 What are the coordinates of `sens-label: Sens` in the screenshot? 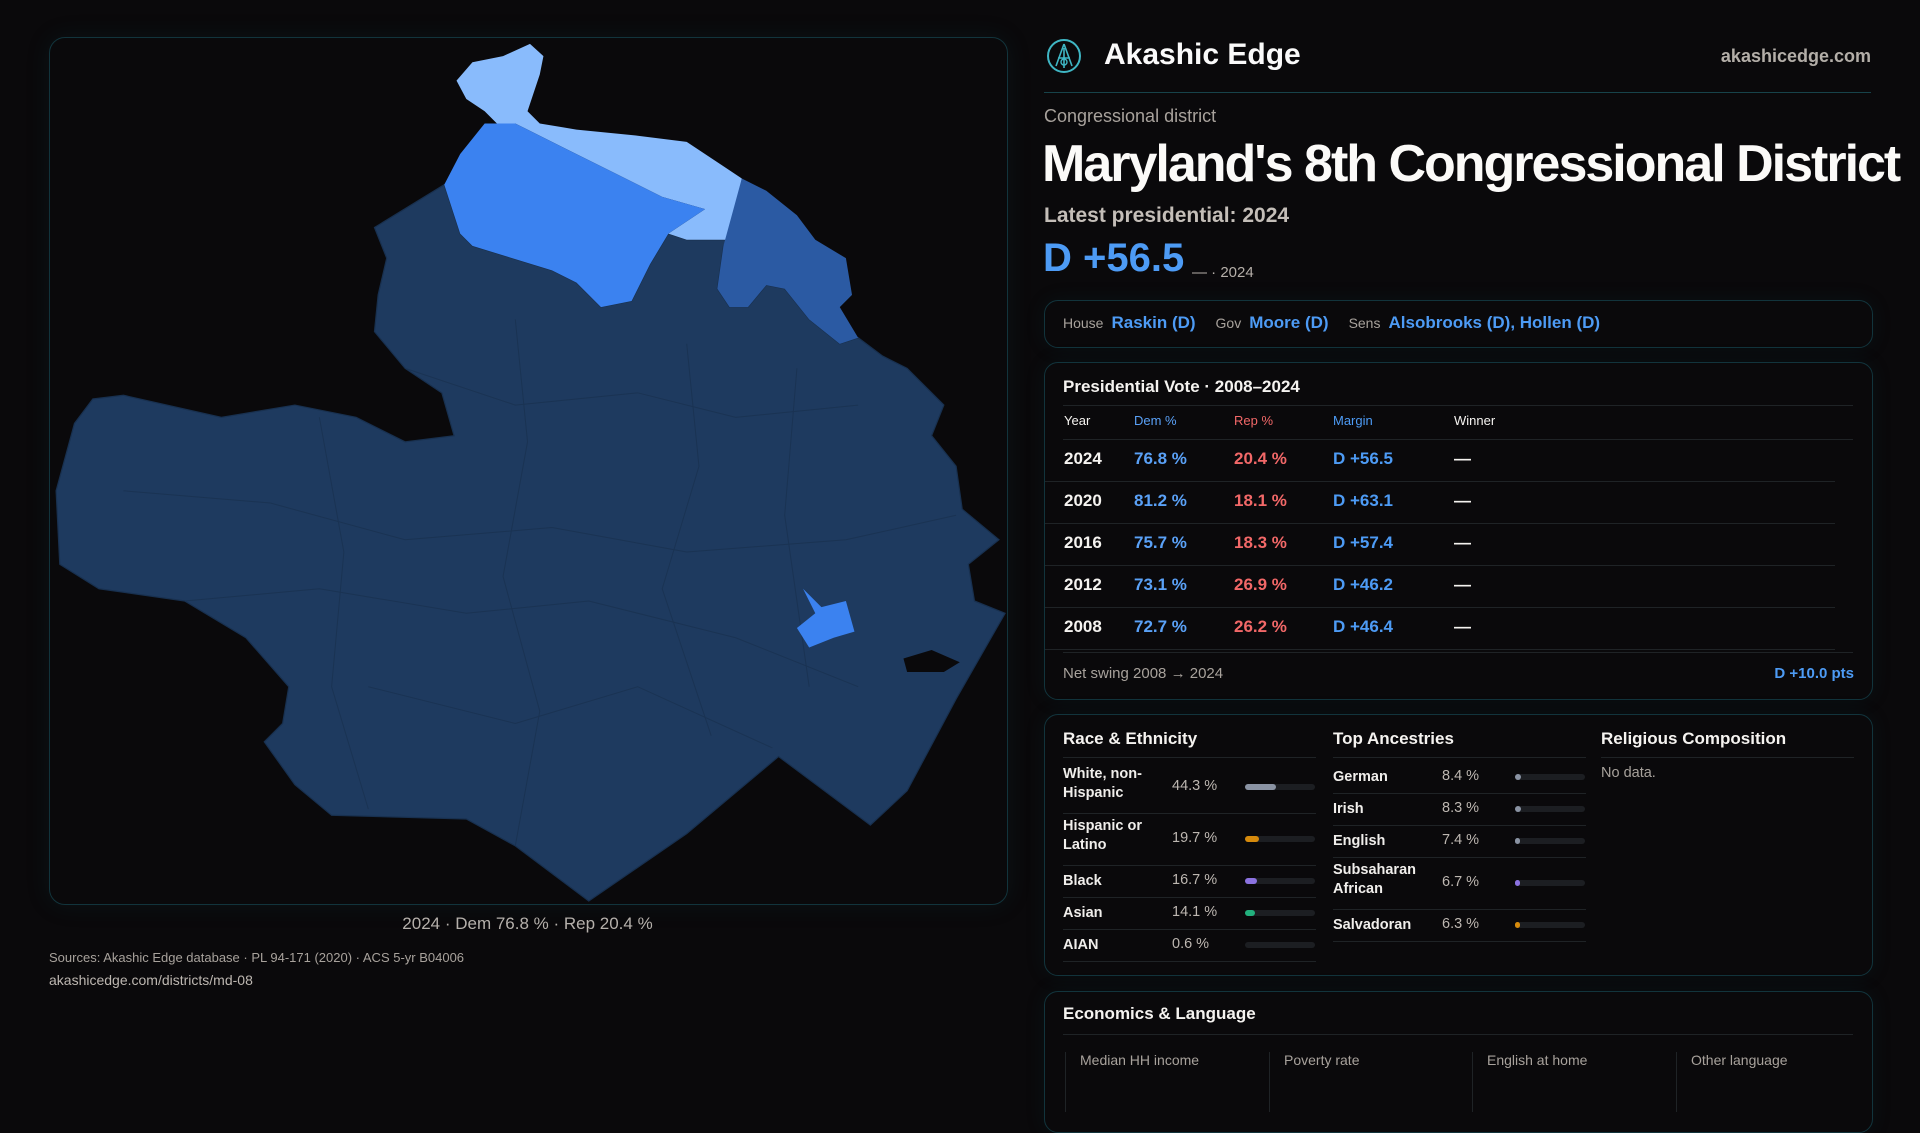 It's located at (1364, 323).